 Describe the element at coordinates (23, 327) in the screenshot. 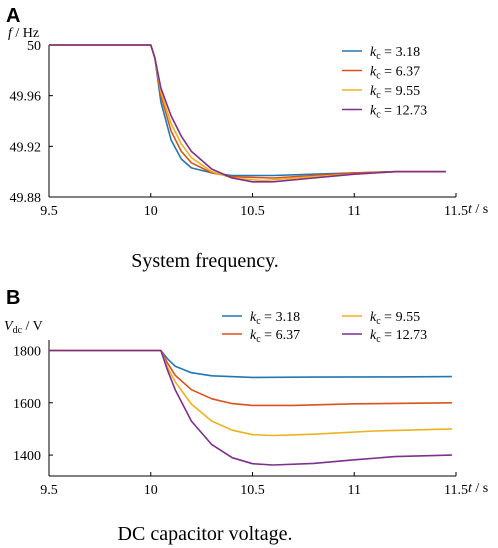

I see `y-axis-label-b: Vdc / V` at that location.